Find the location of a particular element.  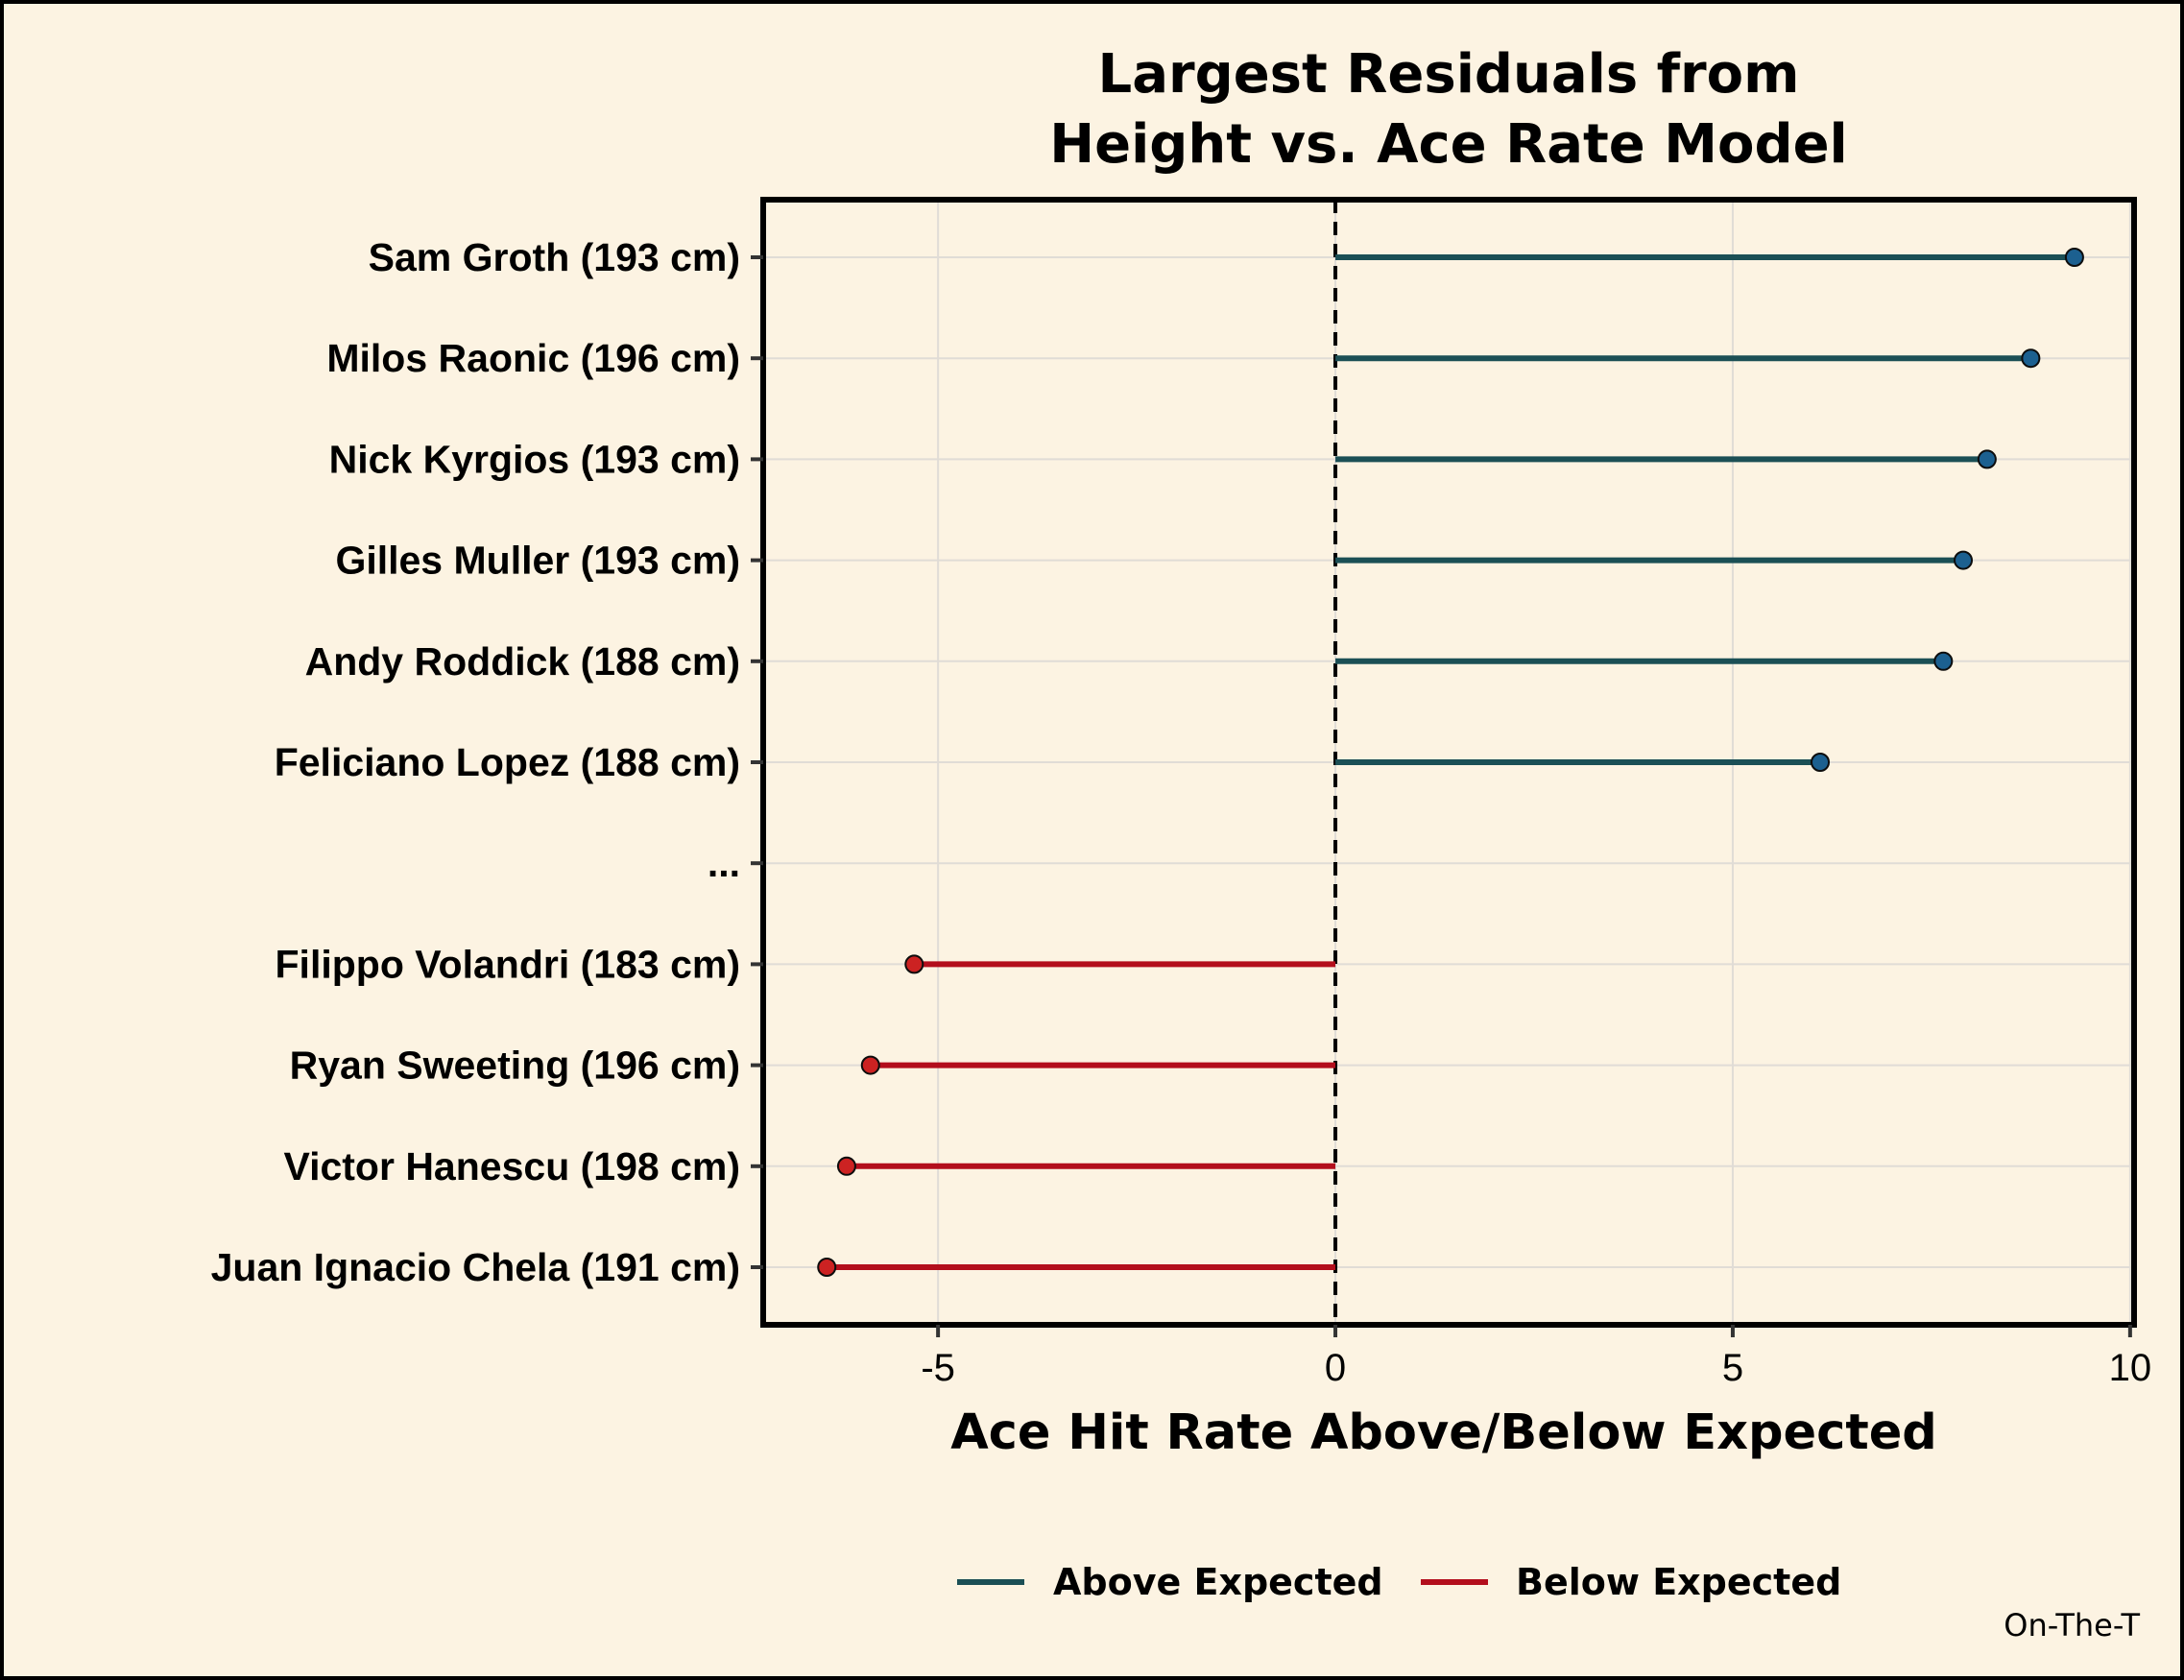

caption: On-The-T is located at coordinates (2072, 1625).